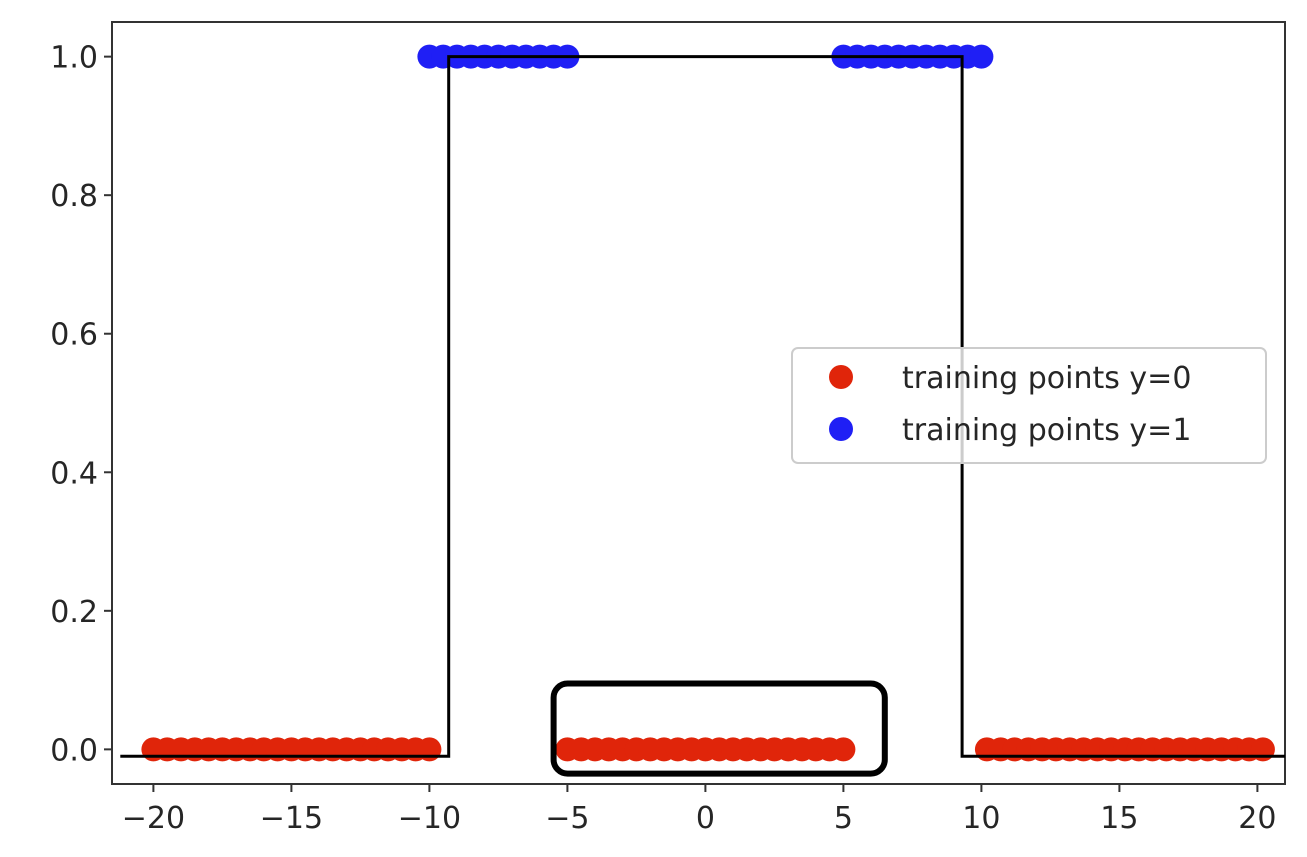 The height and width of the screenshot is (857, 1307). I want to click on legend-frame, so click(1029, 405).